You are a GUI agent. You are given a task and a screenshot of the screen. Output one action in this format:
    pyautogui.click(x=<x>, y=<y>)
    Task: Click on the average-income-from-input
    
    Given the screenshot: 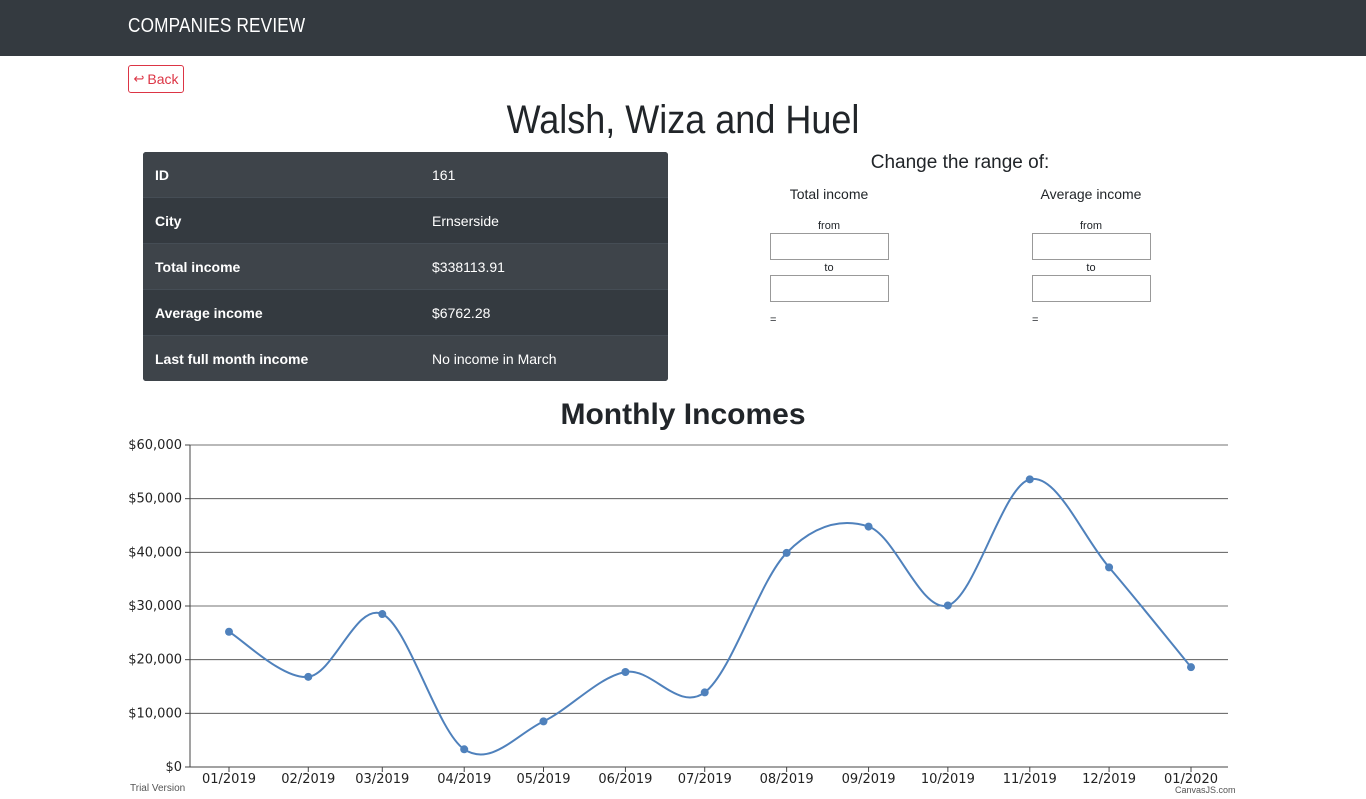 What is the action you would take?
    pyautogui.click(x=1091, y=246)
    